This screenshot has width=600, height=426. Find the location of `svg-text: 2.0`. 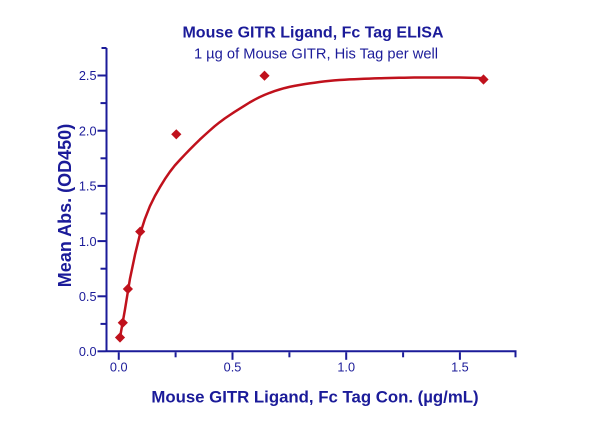

svg-text: 2.0 is located at coordinates (88, 131).